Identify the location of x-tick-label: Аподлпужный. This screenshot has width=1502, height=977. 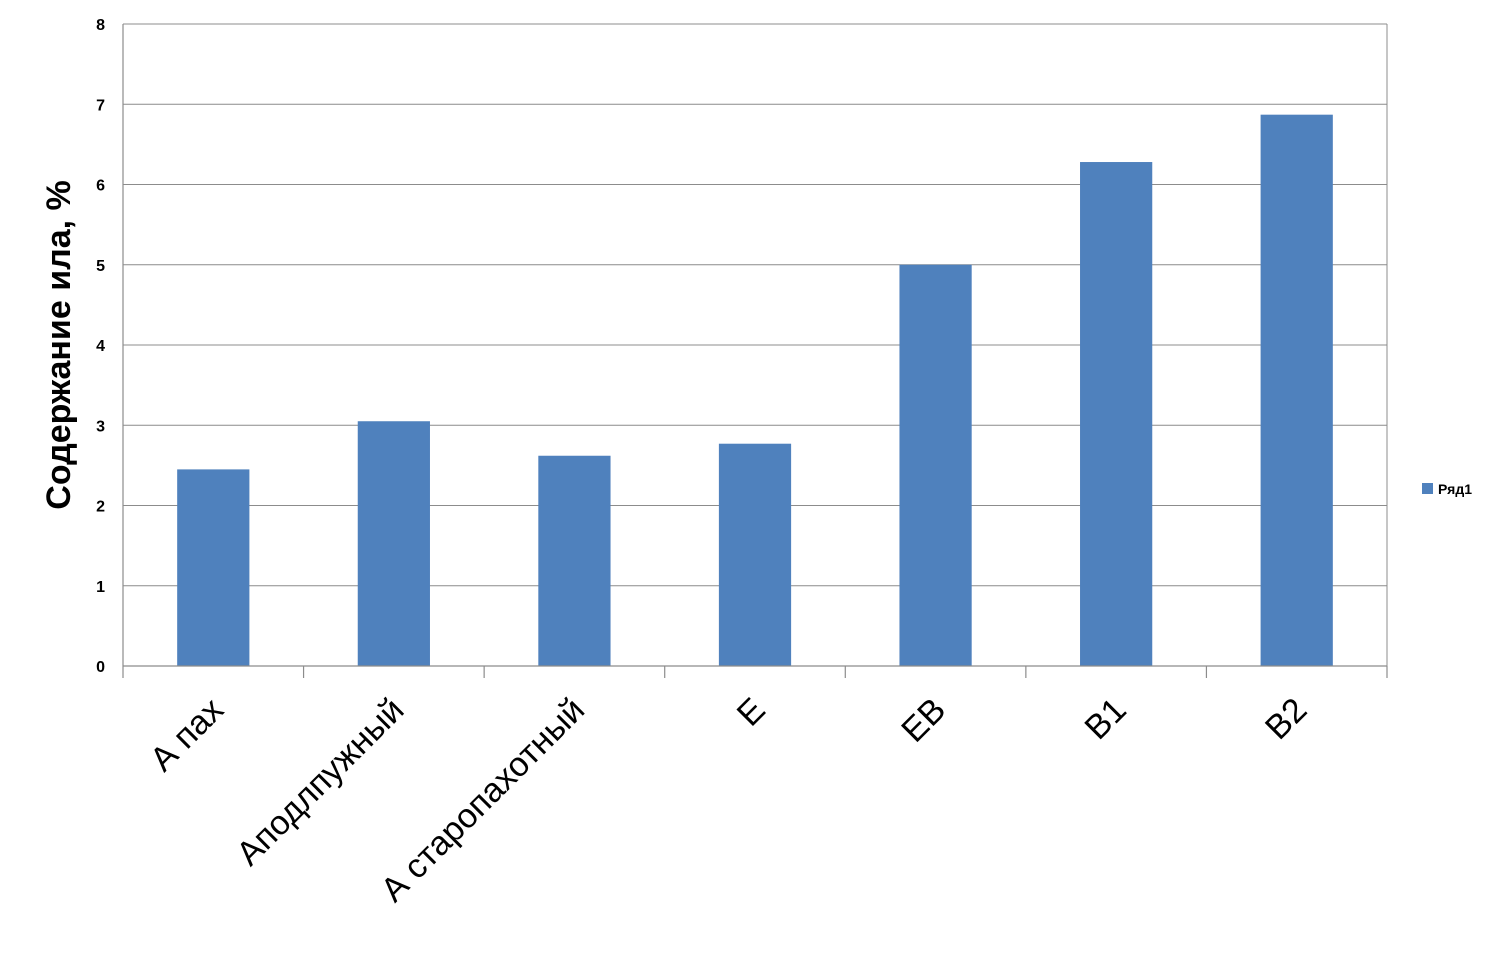
(320, 782).